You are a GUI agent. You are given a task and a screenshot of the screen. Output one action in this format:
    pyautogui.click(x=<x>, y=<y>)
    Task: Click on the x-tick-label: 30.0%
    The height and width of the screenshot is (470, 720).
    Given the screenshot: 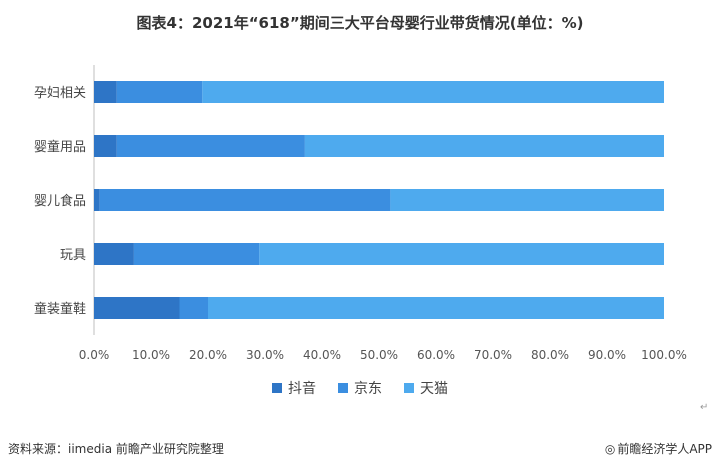 What is the action you would take?
    pyautogui.click(x=265, y=355)
    